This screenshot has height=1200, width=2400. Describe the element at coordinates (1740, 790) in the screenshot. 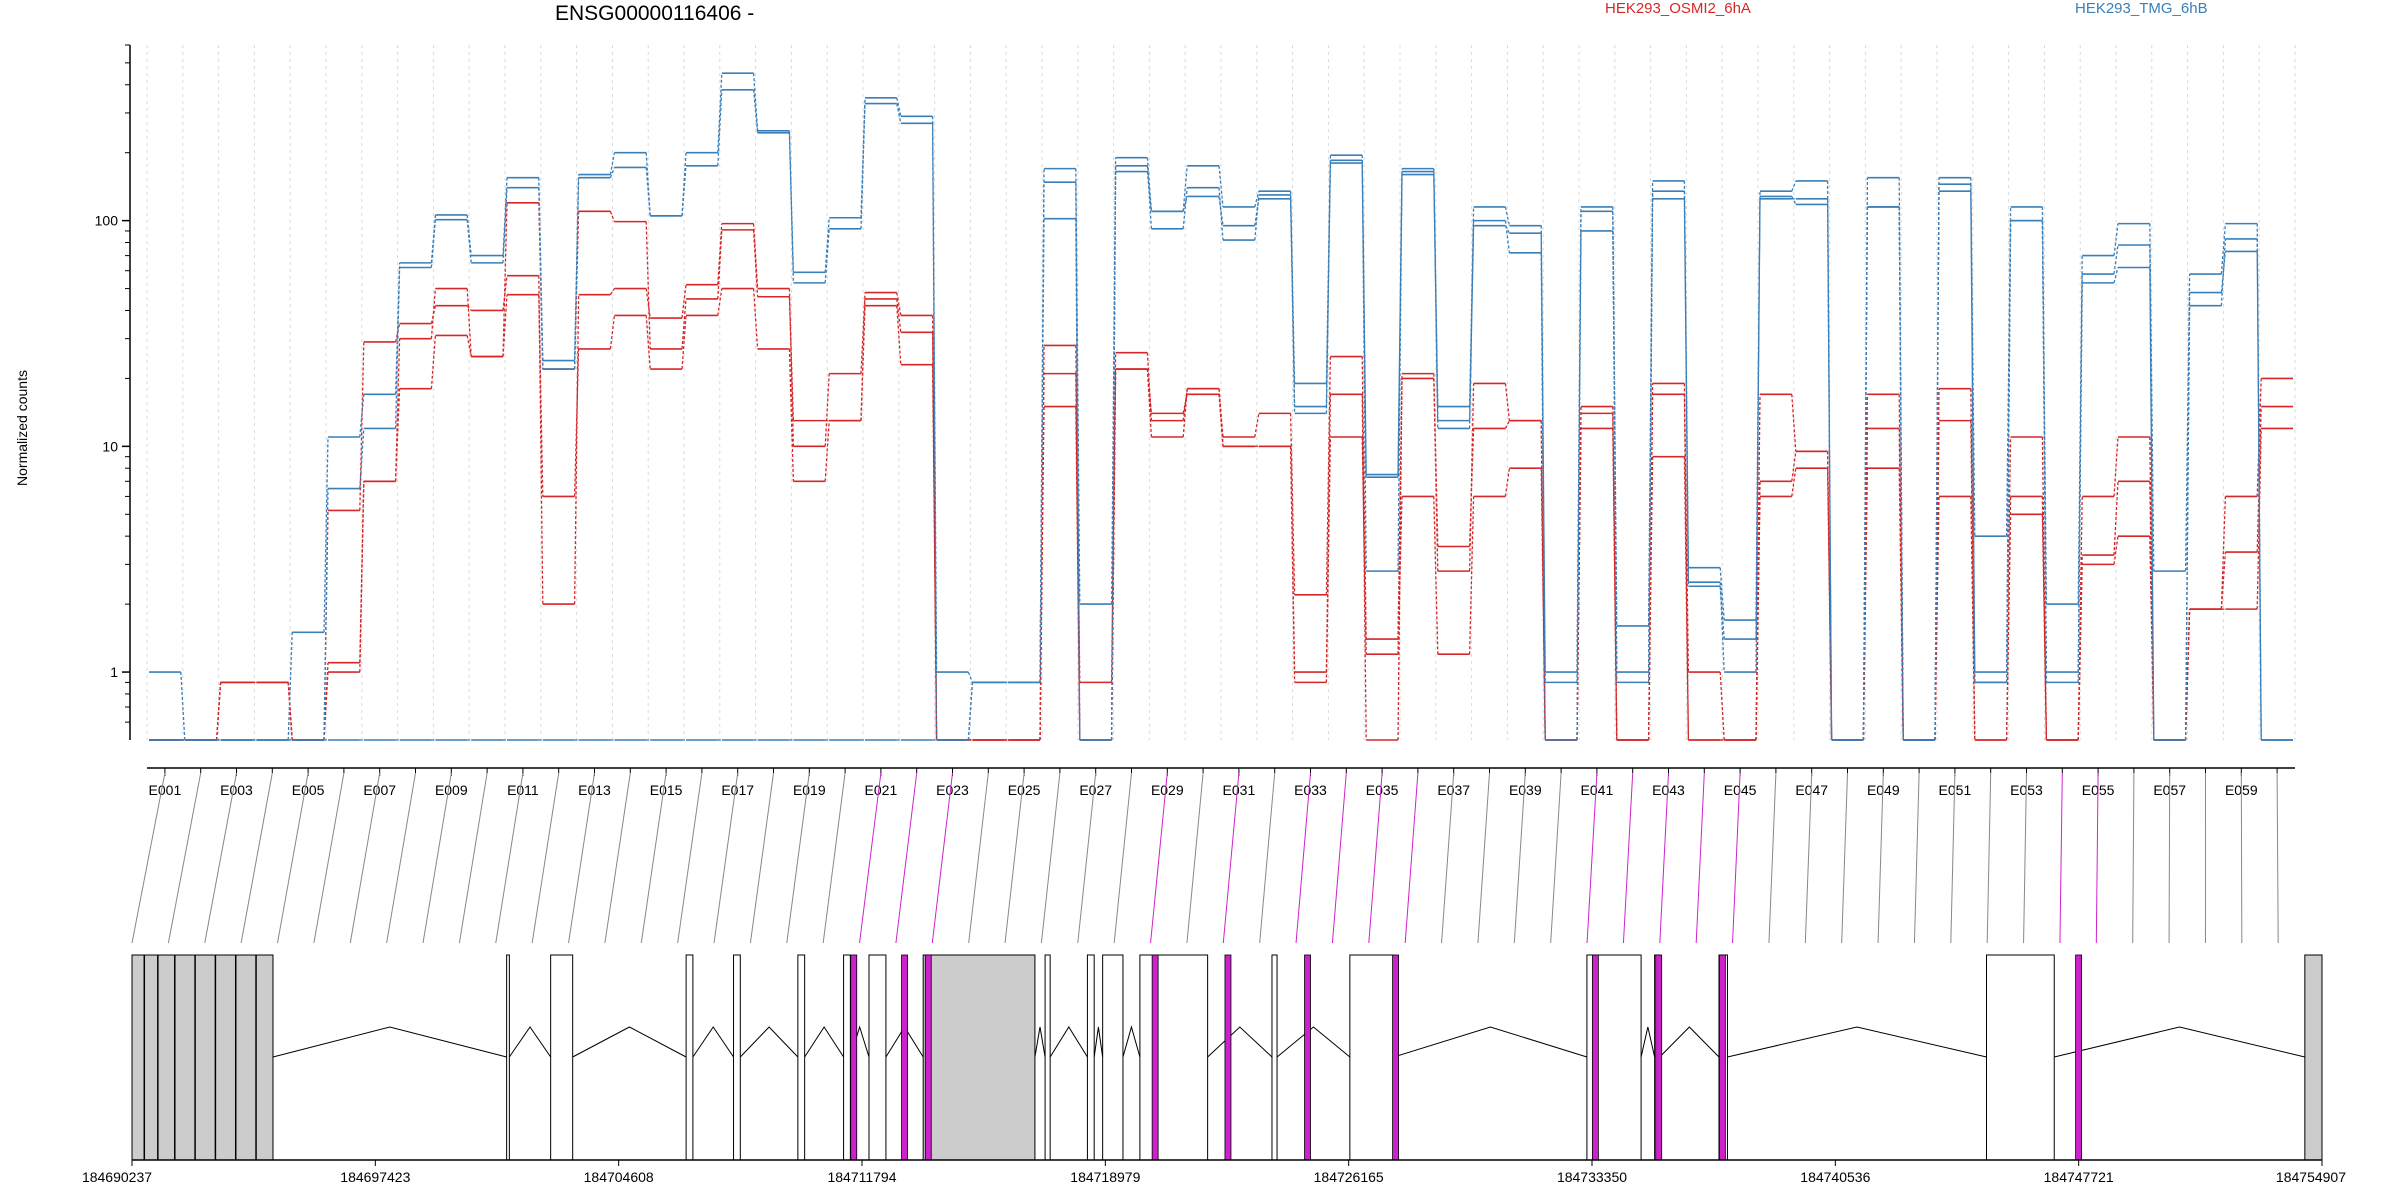

I see `x-tick-label: E045` at that location.